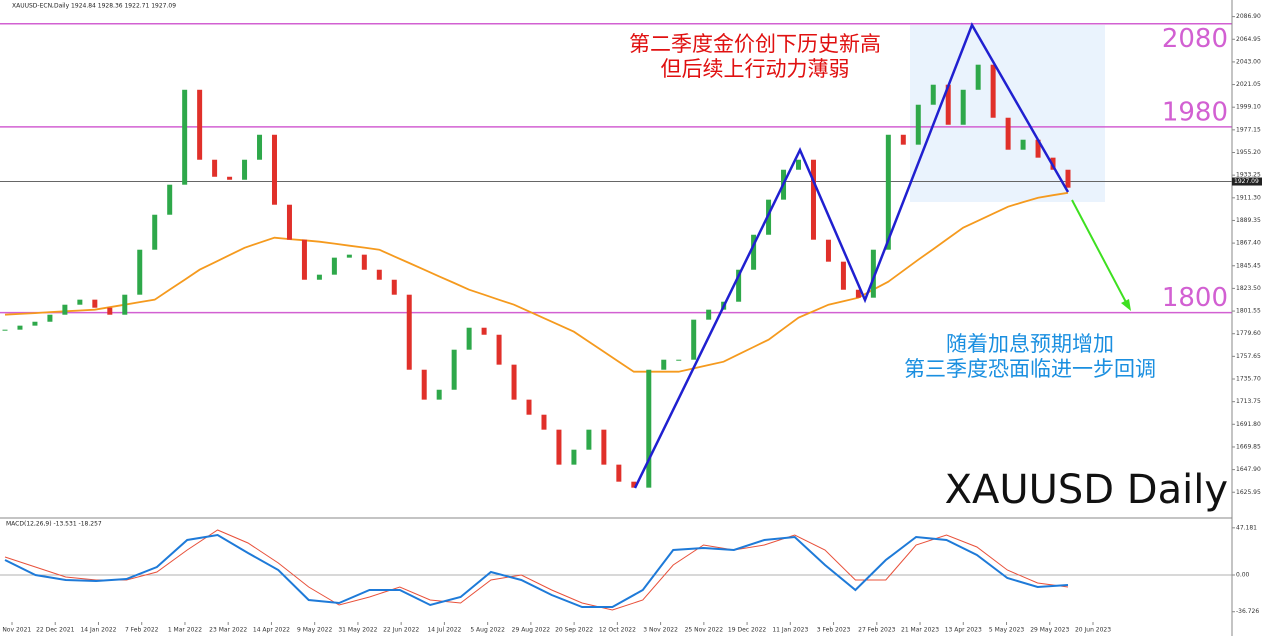 This screenshot has height=636, width=1268. Describe the element at coordinates (755, 44) in the screenshot. I see `annotation: 第二季度金价创下历史新高` at that location.